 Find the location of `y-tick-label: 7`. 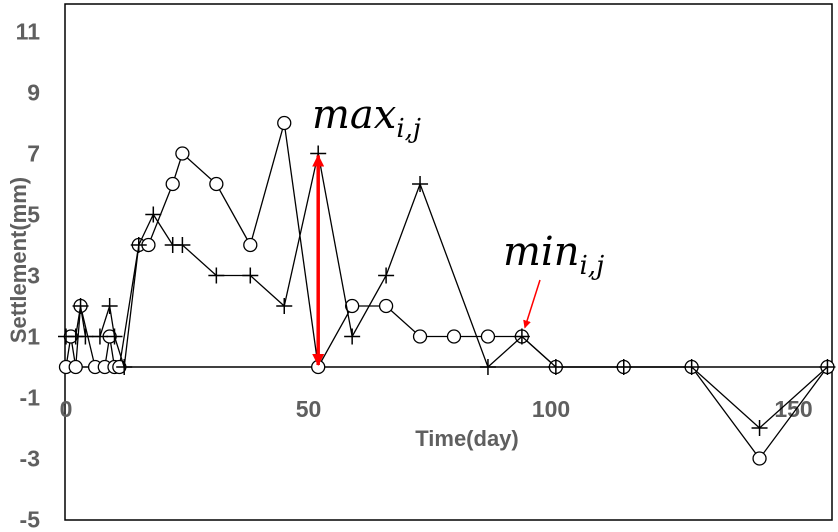

y-tick-label: 7 is located at coordinates (33, 154).